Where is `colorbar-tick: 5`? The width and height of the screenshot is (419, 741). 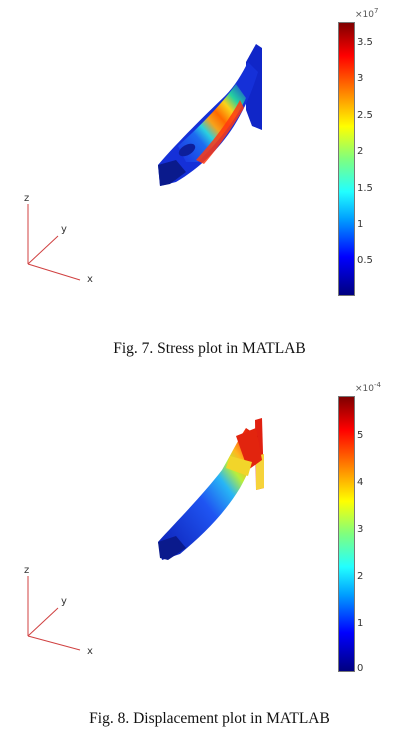
colorbar-tick: 5 is located at coordinates (360, 435).